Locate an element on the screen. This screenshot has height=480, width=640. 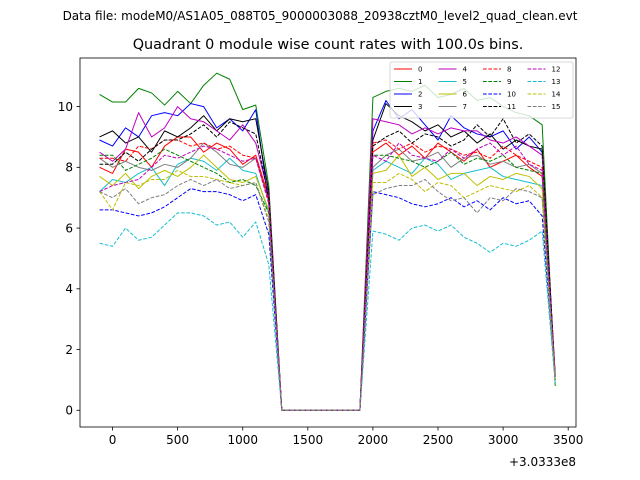
legend-label-3: 3 is located at coordinates (420, 107).